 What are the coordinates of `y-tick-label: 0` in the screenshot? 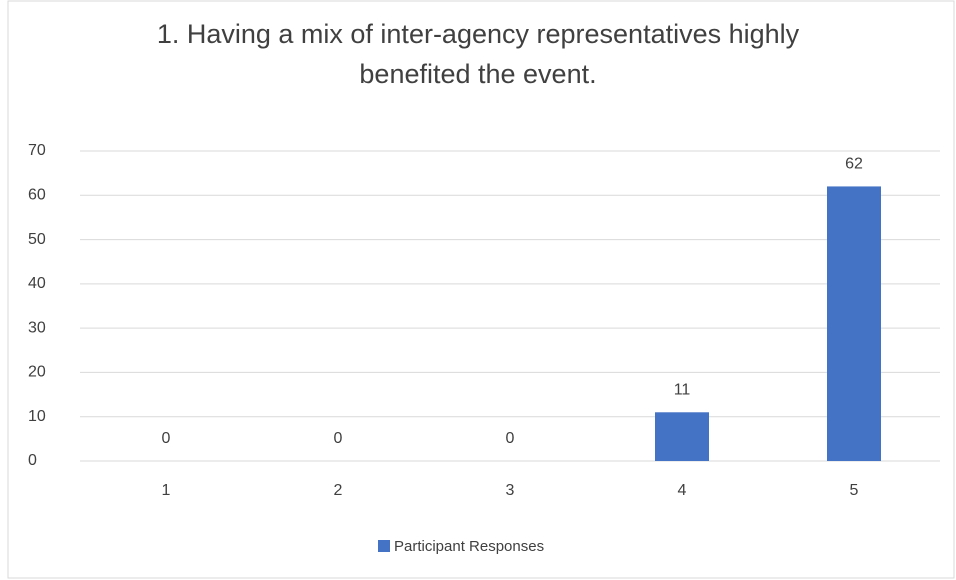 It's located at (32, 460).